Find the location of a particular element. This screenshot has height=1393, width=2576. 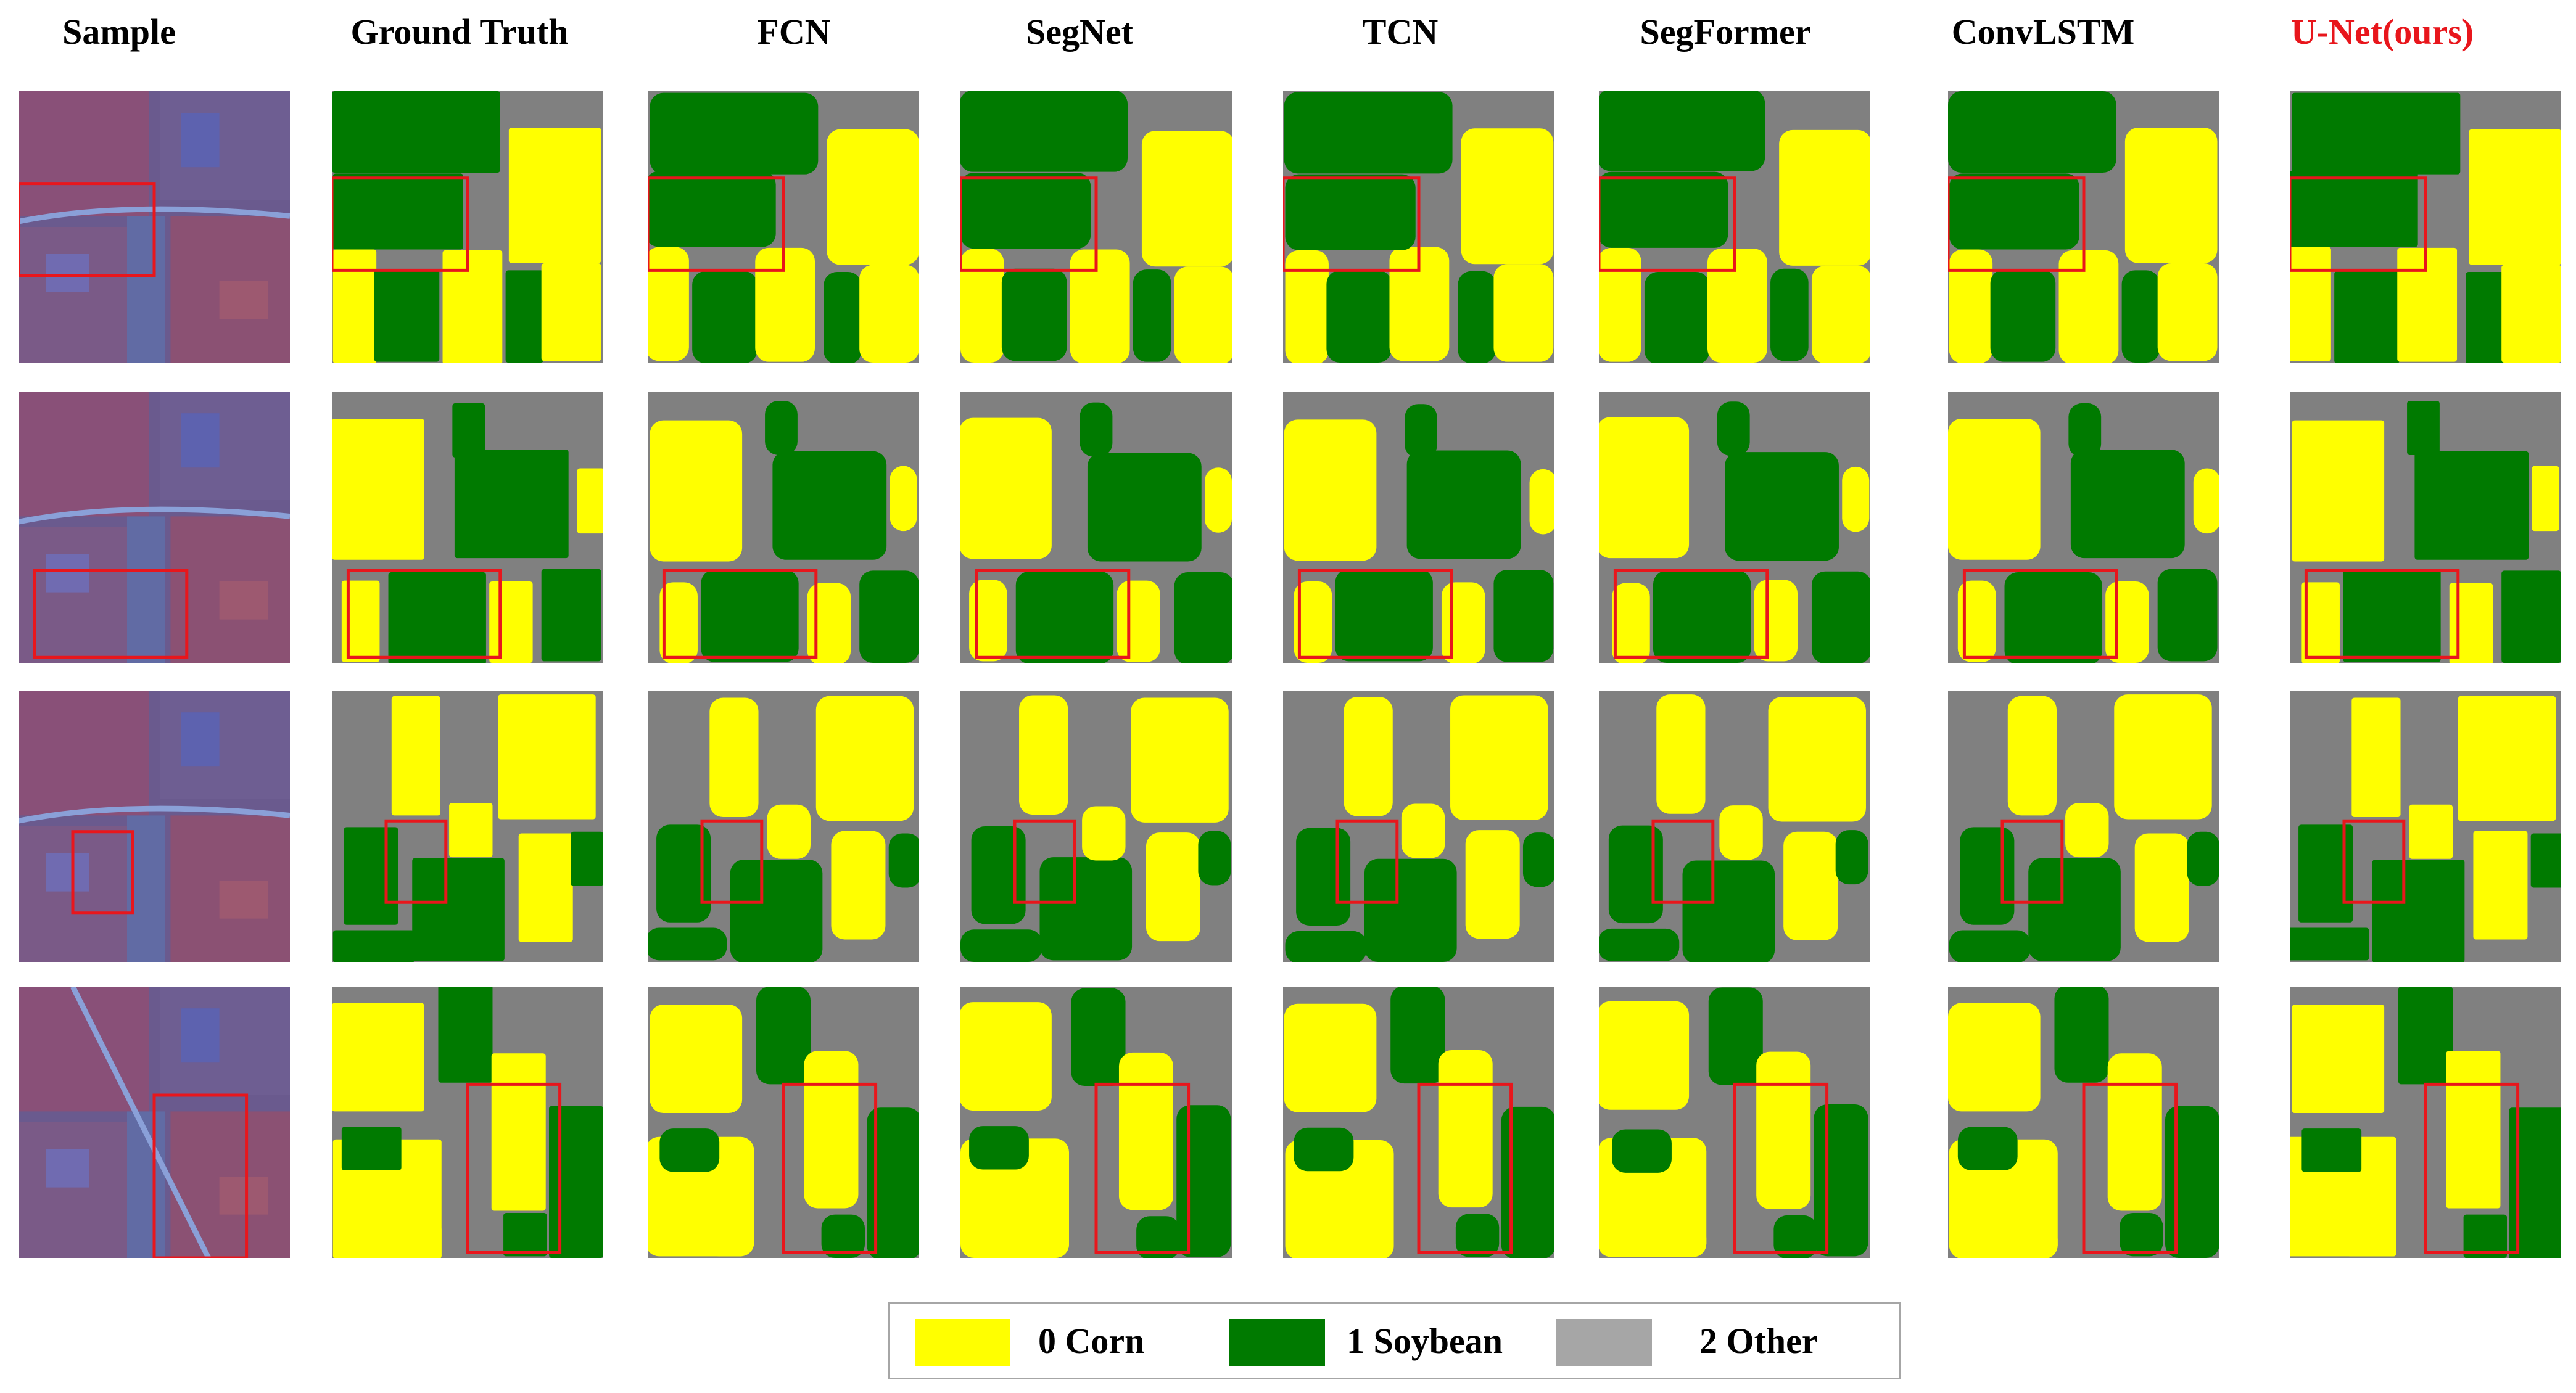

segmentation-map-segformer-row4 is located at coordinates (1735, 1122).